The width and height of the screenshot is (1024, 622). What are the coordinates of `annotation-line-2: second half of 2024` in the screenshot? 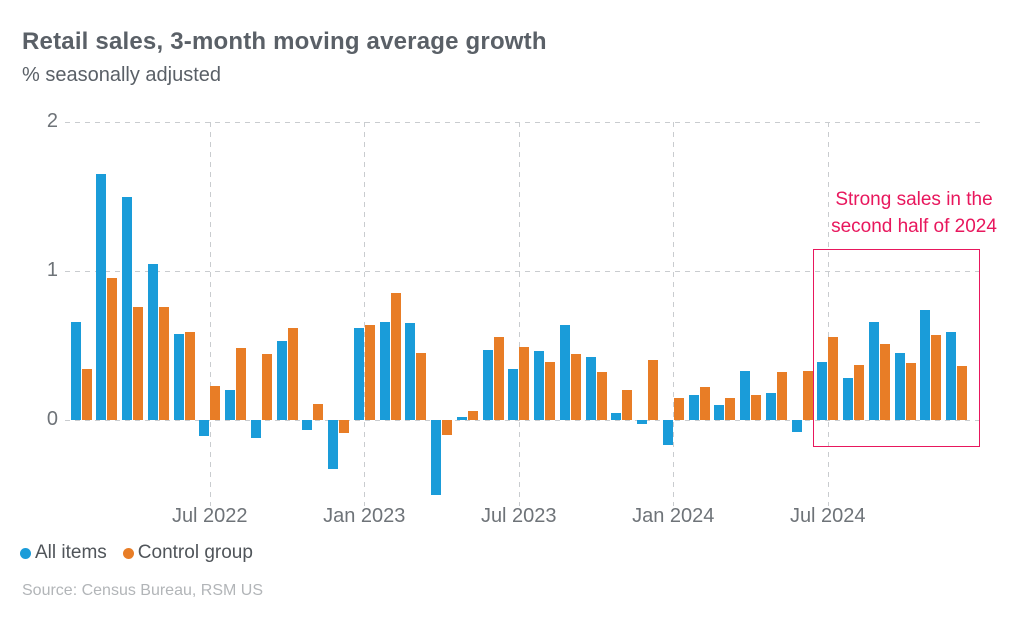 It's located at (914, 226).